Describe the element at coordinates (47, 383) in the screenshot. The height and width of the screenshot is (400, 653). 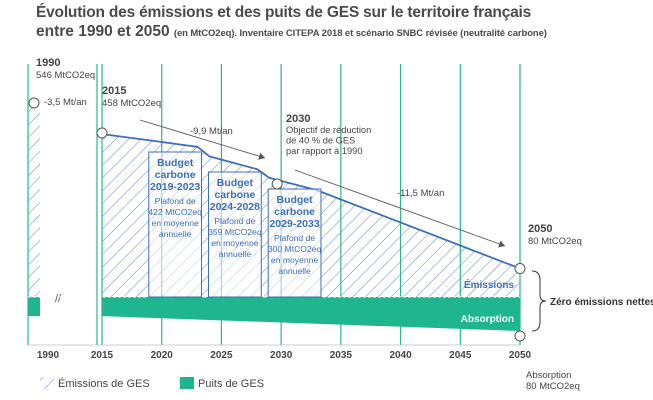
I see `legend-swatch-emissions` at that location.